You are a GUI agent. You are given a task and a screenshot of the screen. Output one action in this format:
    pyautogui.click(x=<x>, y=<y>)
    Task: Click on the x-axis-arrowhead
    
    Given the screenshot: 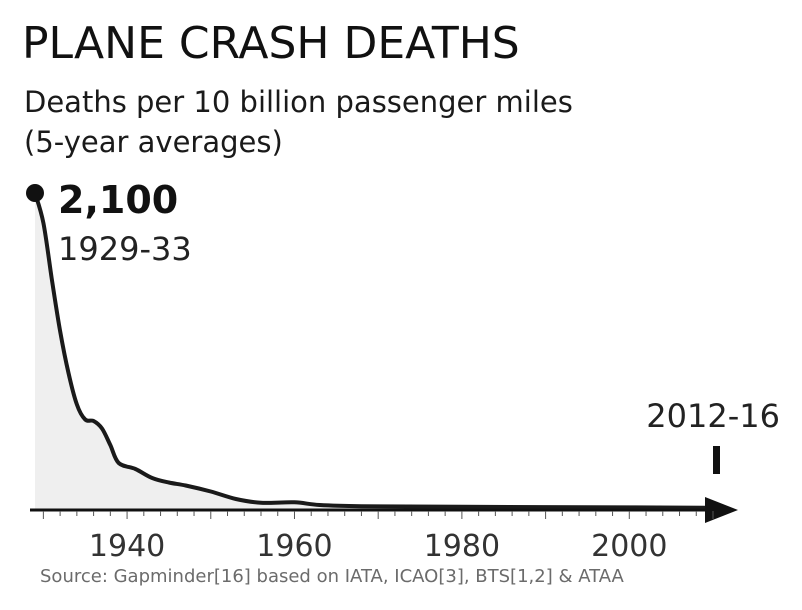 What is the action you would take?
    pyautogui.click(x=721, y=510)
    